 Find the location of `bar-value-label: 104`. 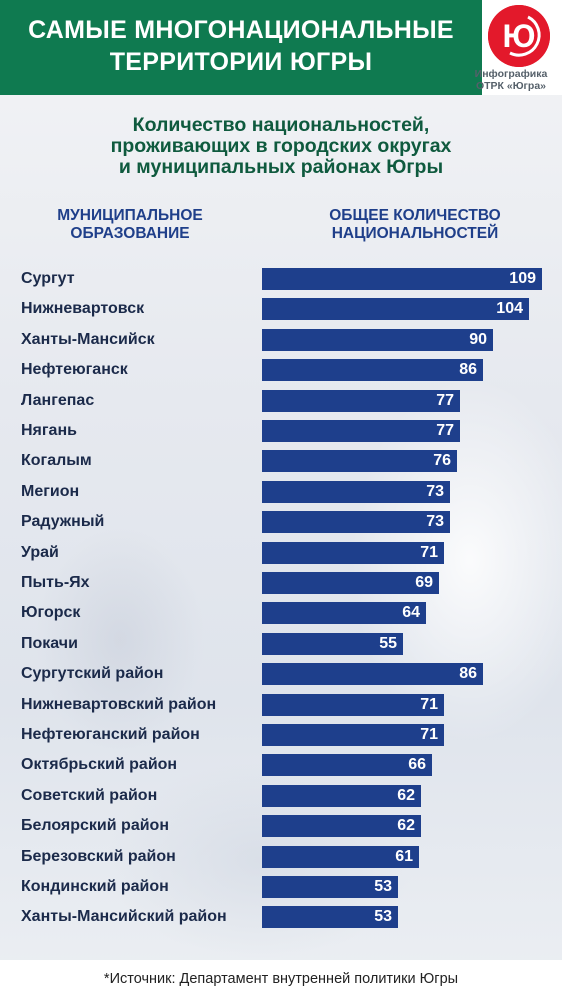

bar-value-label: 104 is located at coordinates (509, 309).